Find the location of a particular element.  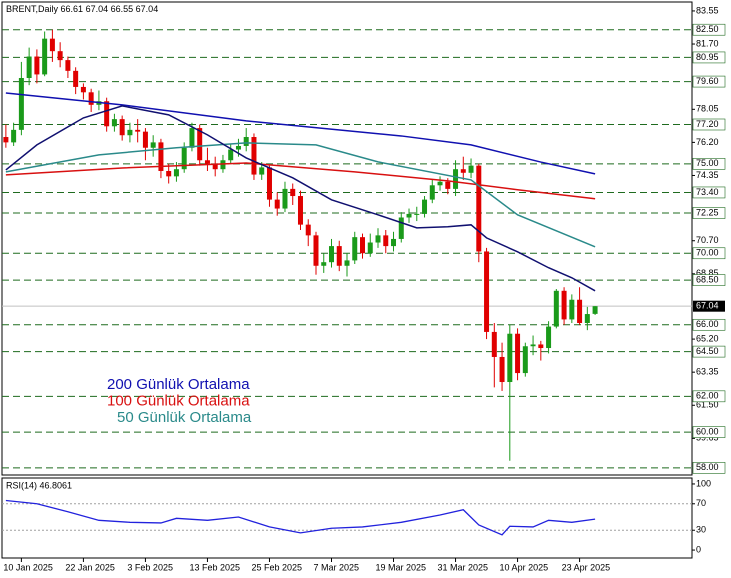

x-tick-label: 25 Feb 2025 is located at coordinates (276, 567).